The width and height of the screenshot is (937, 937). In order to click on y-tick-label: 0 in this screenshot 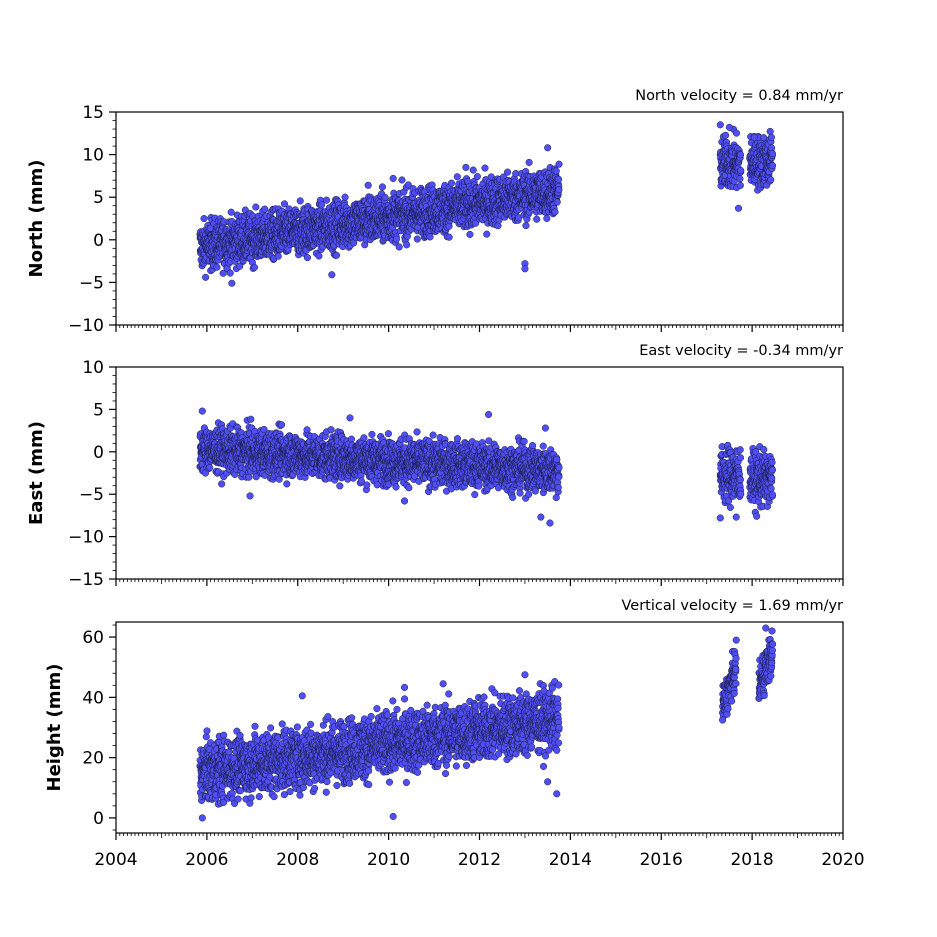, I will do `click(98, 241)`.